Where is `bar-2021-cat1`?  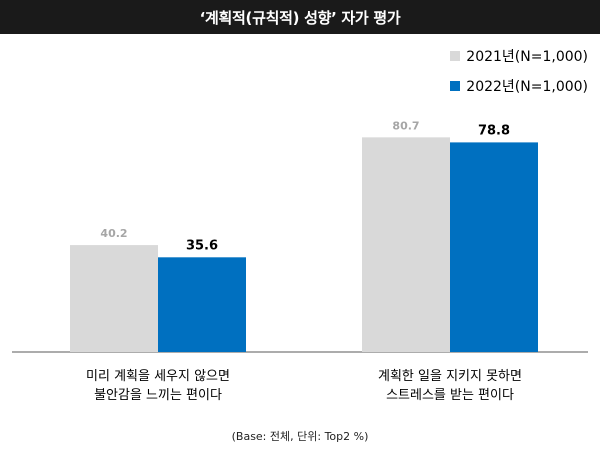 bar-2021-cat1 is located at coordinates (114, 298).